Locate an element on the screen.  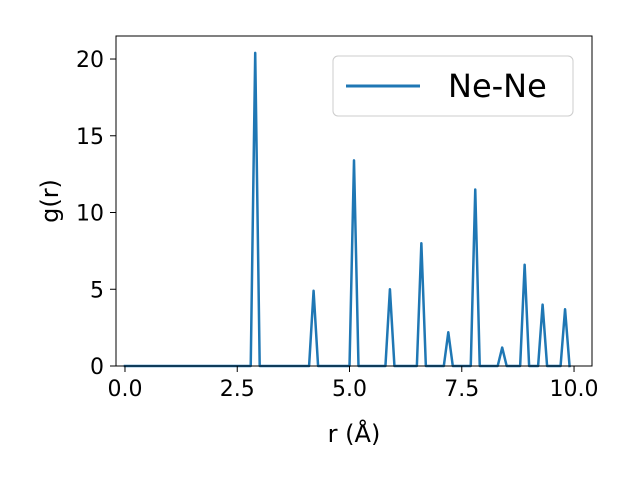
x-axis-label: r (Å) is located at coordinates (354, 433).